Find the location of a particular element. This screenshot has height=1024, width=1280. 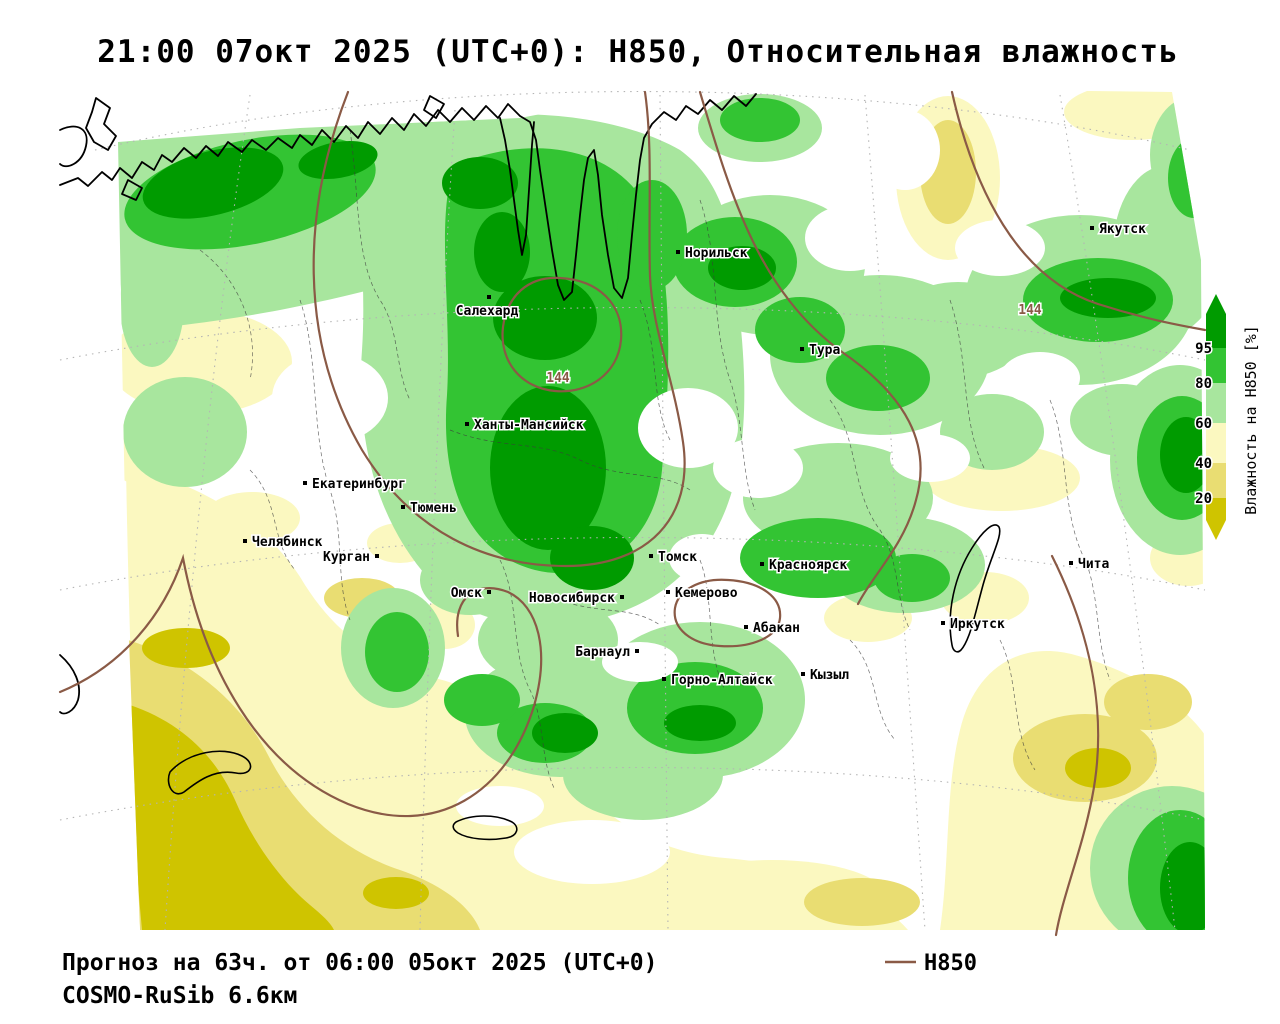

city-label: Омск is located at coordinates (466, 593).